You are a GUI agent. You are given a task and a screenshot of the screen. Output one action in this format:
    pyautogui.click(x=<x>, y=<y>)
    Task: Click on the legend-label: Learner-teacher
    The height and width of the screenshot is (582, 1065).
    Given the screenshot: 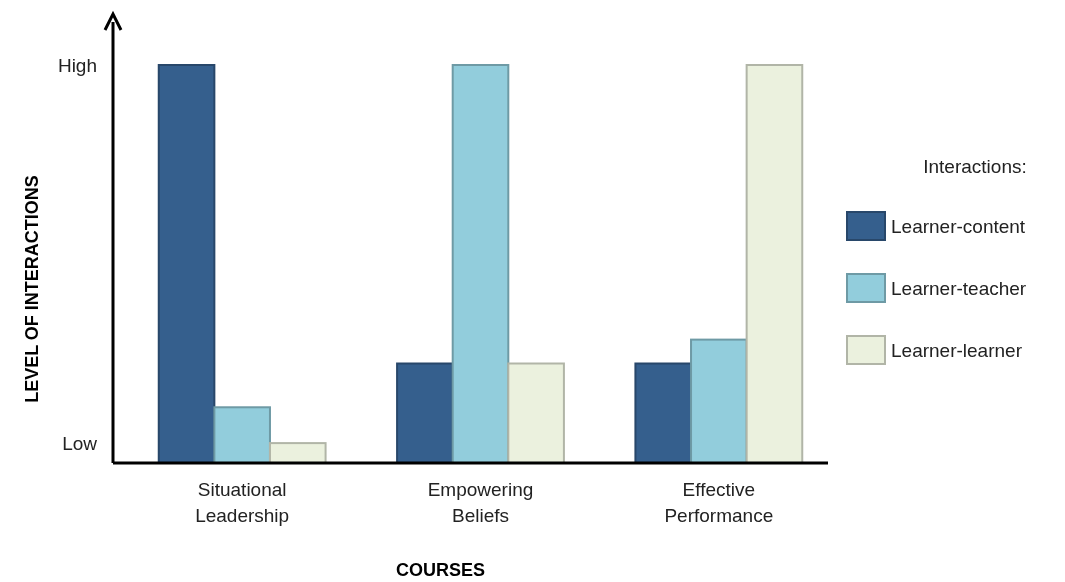 What is the action you would take?
    pyautogui.click(x=959, y=288)
    